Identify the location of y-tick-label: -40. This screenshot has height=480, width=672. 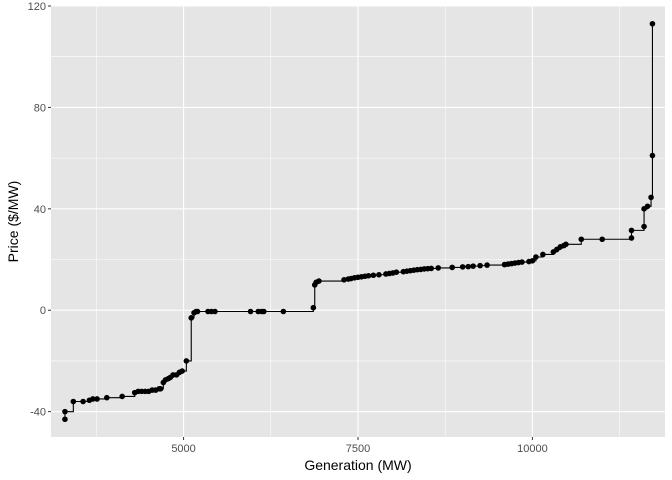
(38, 413).